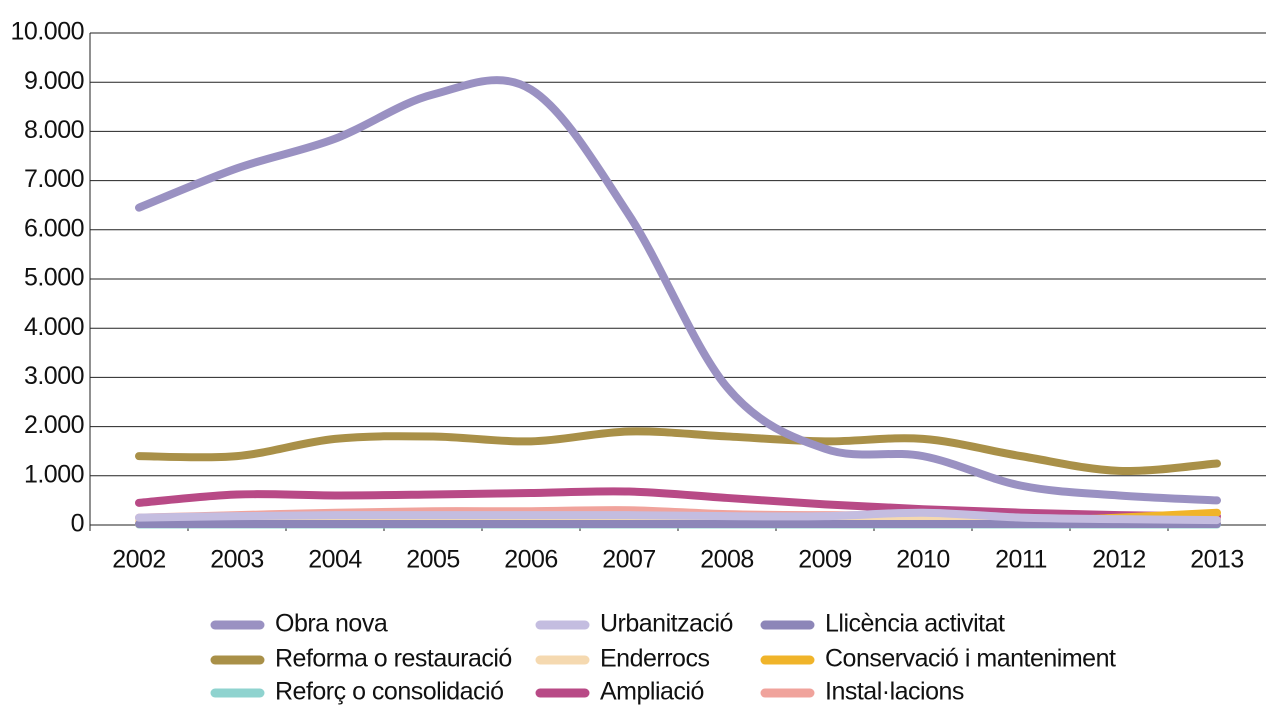 This screenshot has height=706, width=1268. What do you see at coordinates (654, 659) in the screenshot?
I see `legend-label: Enderrocs` at bounding box center [654, 659].